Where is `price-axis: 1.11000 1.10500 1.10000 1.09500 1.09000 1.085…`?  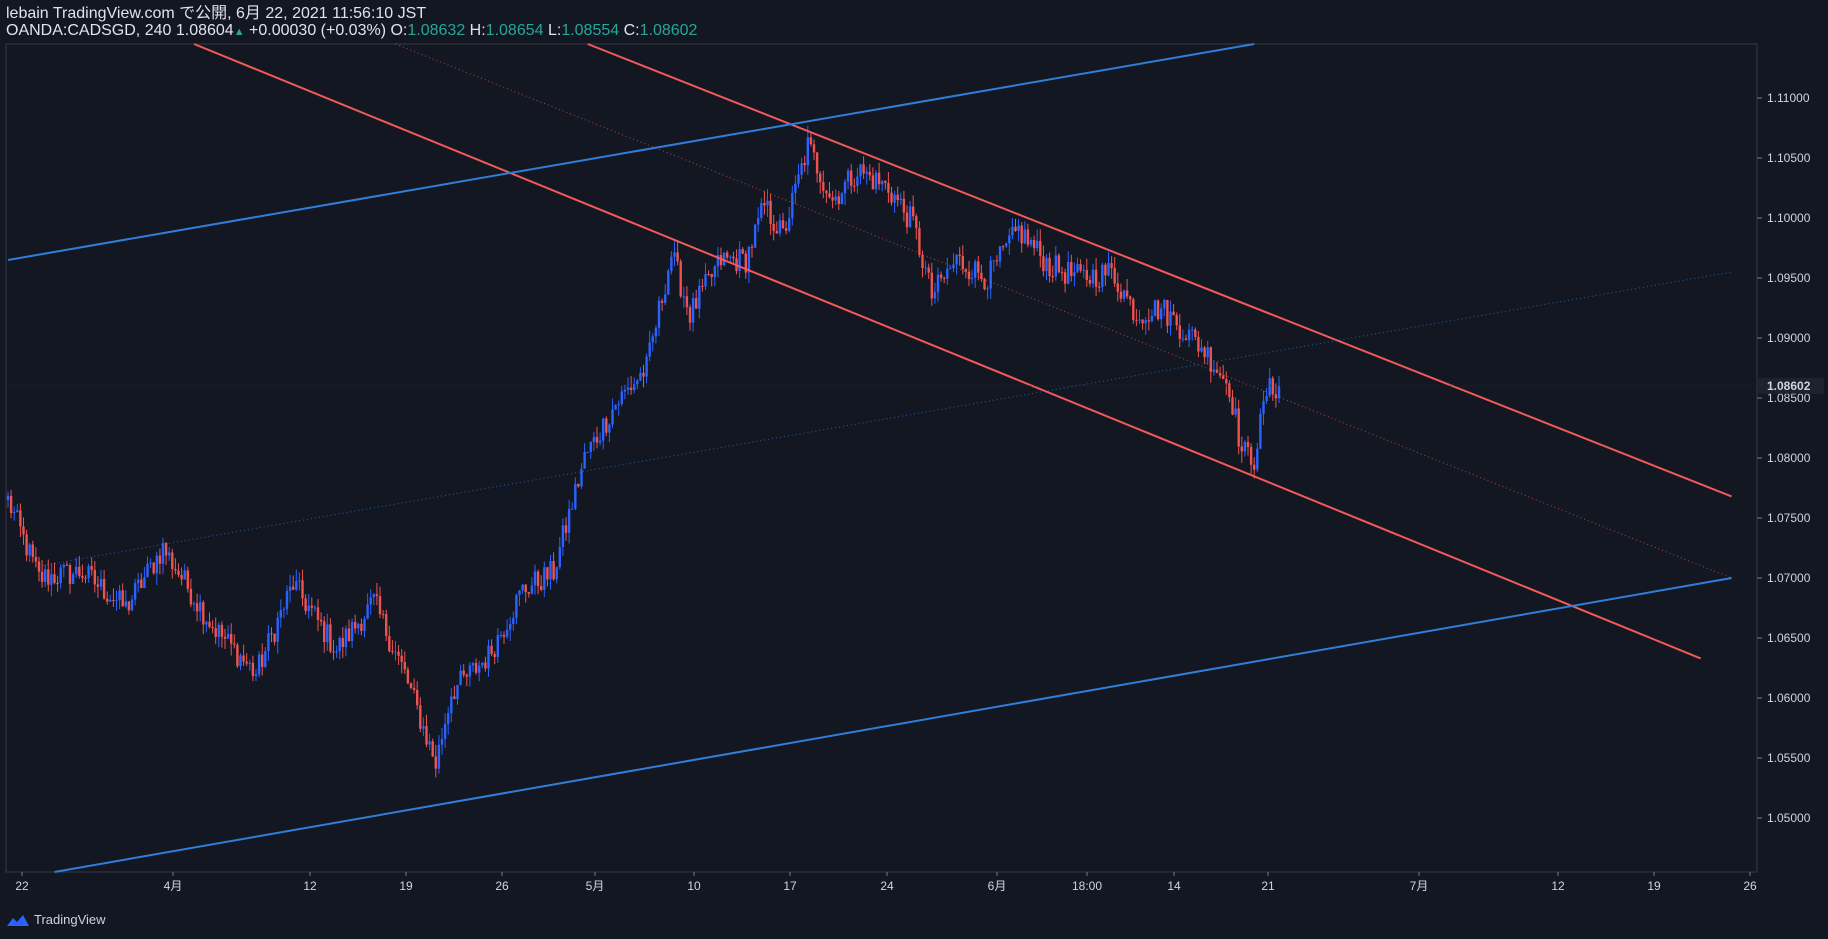
price-axis: 1.11000 1.10500 1.10000 1.09500 1.09000 1.085… is located at coordinates (1784, 458).